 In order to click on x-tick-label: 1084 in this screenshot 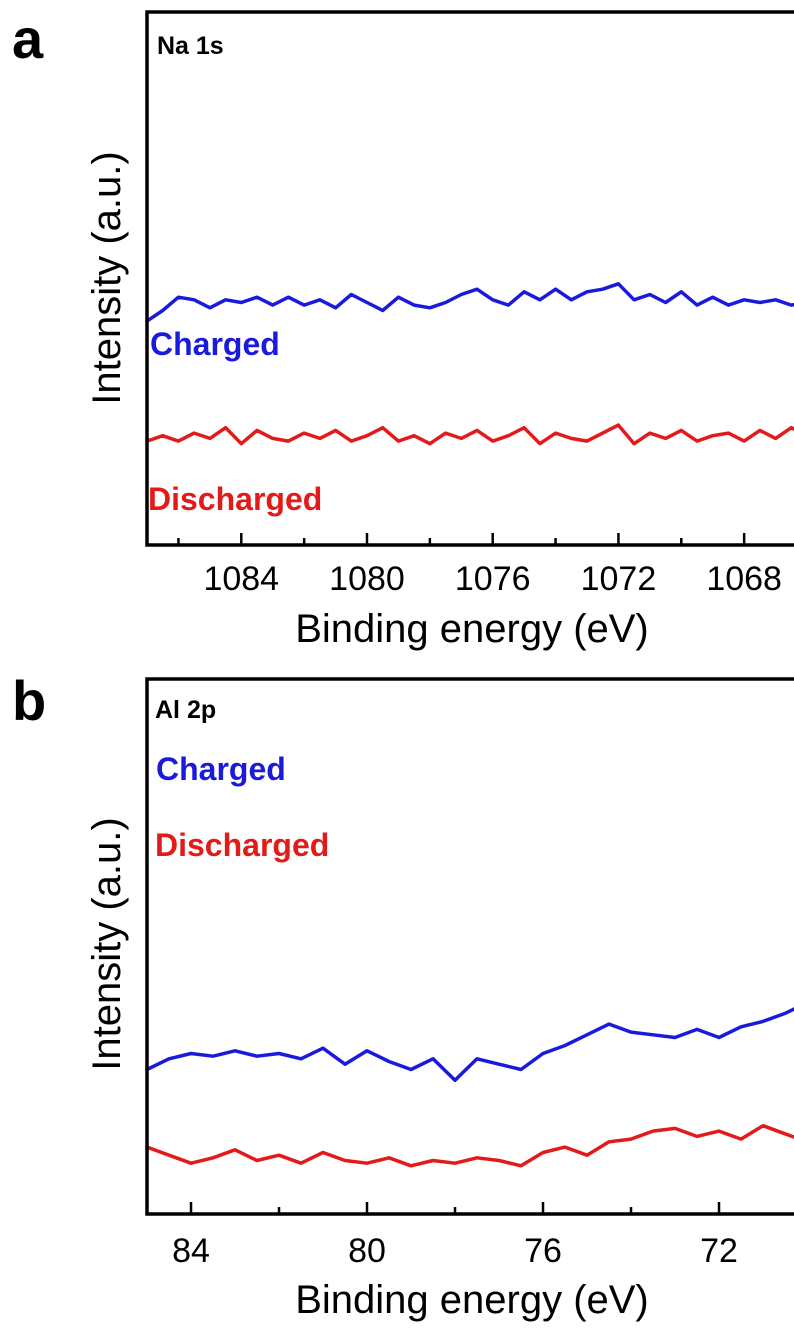, I will do `click(241, 579)`.